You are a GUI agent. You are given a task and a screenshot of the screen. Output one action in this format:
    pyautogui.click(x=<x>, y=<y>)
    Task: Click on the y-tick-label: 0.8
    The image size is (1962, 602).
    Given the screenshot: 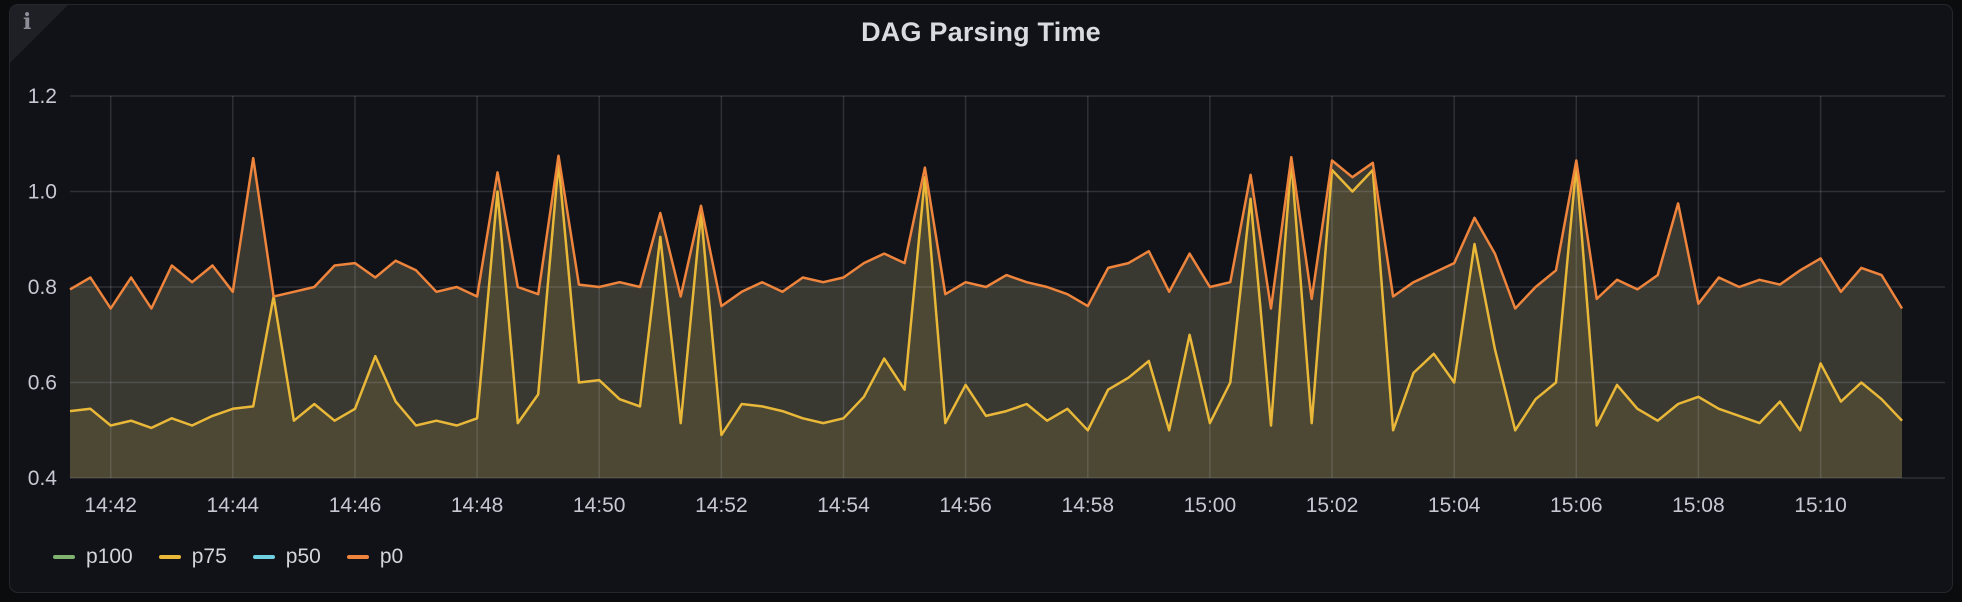 What is the action you would take?
    pyautogui.click(x=42, y=287)
    